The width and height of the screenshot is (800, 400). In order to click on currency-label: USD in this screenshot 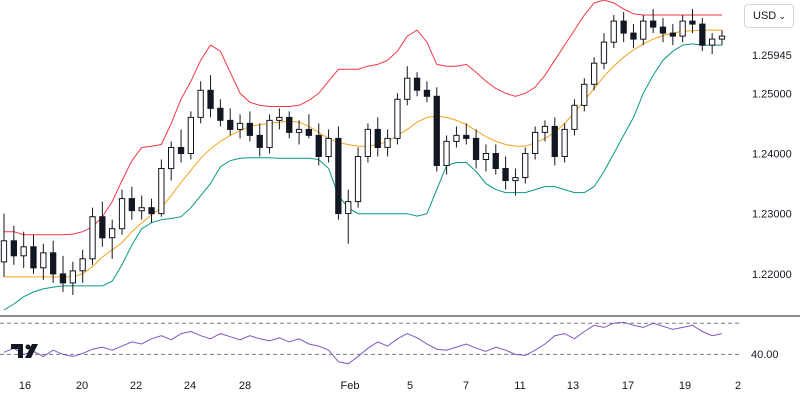, I will do `click(765, 16)`.